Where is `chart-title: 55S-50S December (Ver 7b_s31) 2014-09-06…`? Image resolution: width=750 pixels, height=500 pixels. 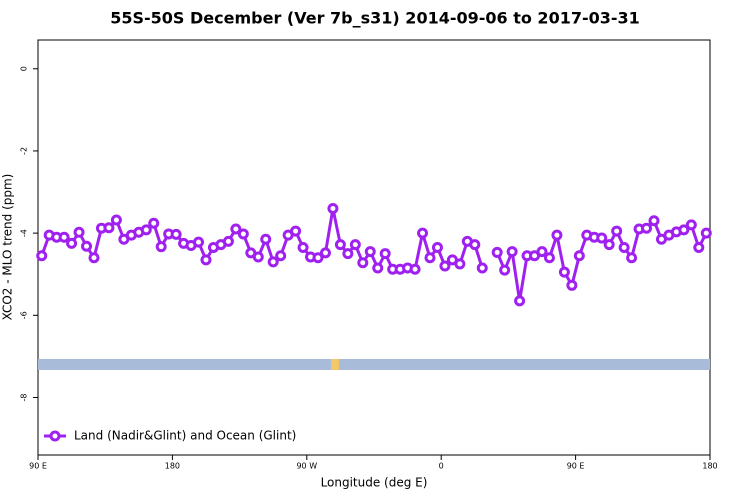
chart-title: 55S-50S December (Ver 7b_s31) 2014-09-06… is located at coordinates (375, 18).